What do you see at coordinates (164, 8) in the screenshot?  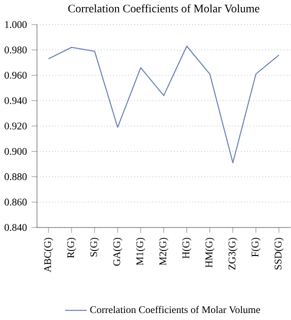 I see `chart-title: Correlation Coefficients of Molar Volume` at bounding box center [164, 8].